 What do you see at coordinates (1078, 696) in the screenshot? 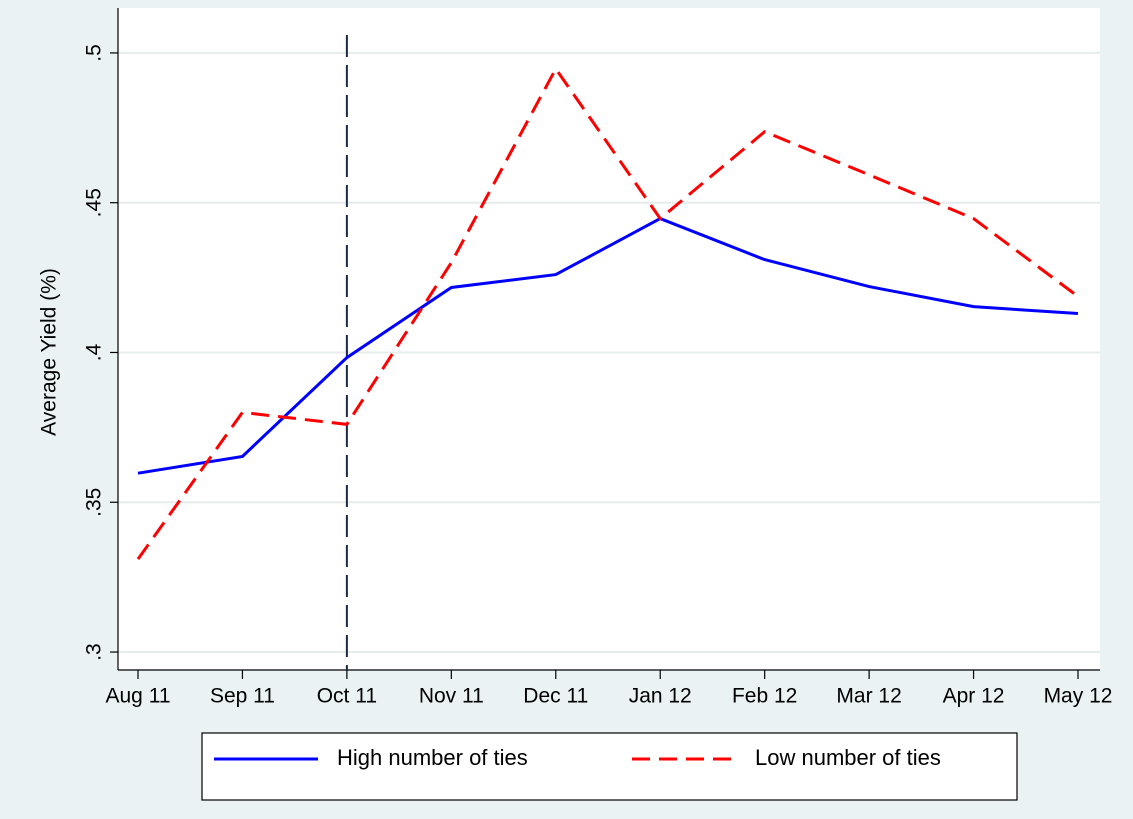
I see `x-tick-label: May 12` at bounding box center [1078, 696].